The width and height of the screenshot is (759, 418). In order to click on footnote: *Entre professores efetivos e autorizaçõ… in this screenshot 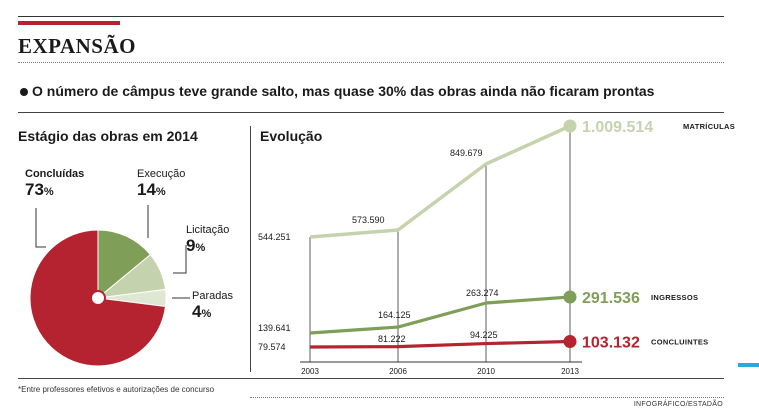, I will do `click(116, 389)`.